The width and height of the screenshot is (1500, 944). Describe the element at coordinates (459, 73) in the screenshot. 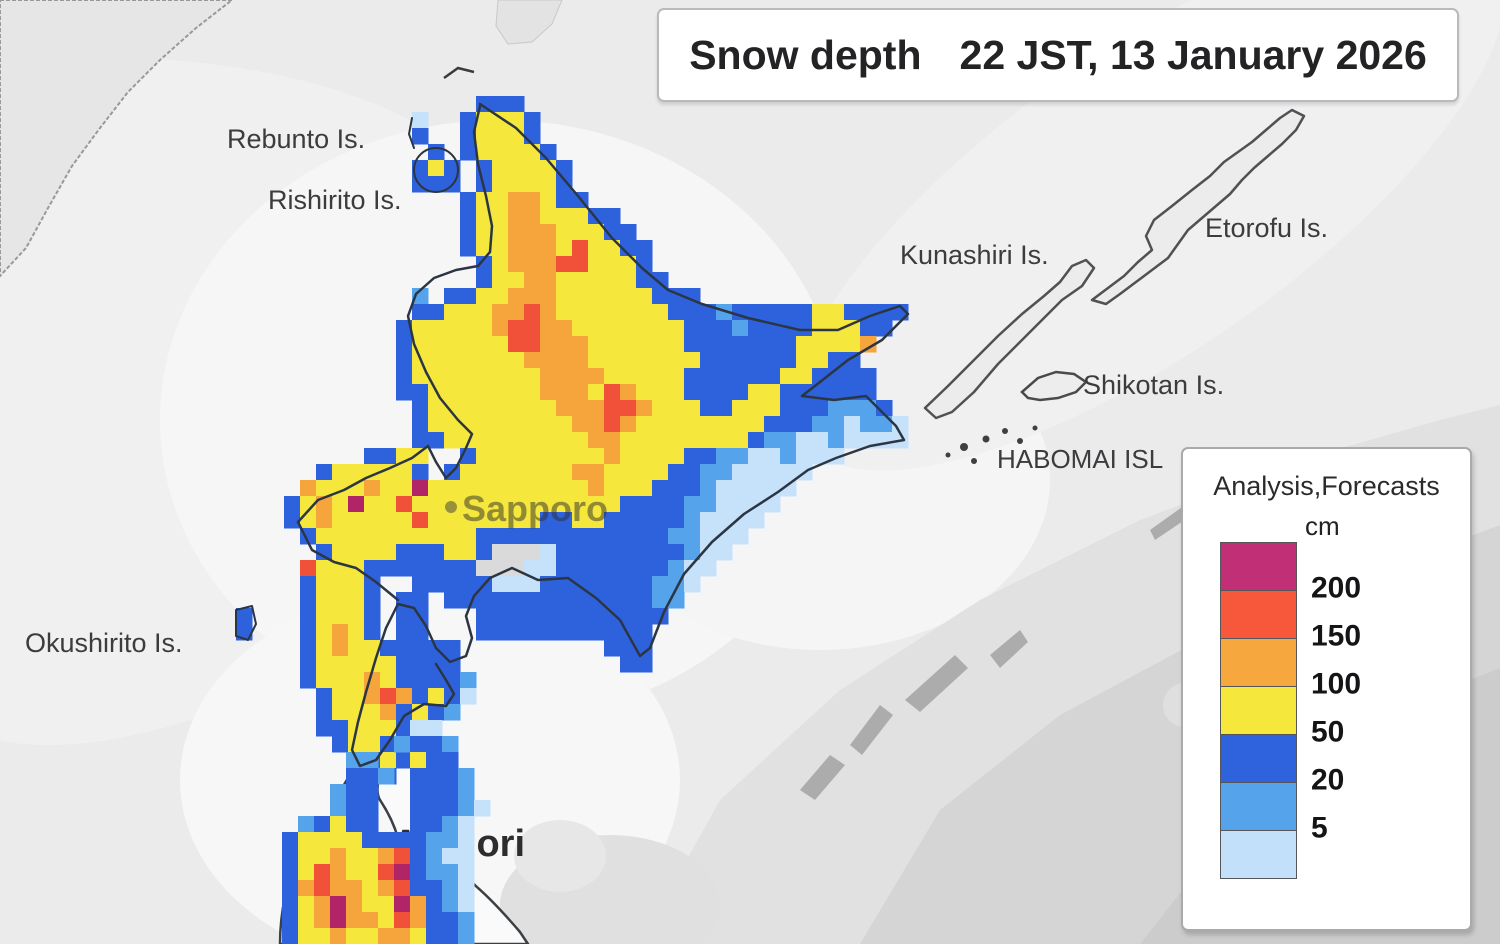

I see `sakhalin-tip-dash` at that location.